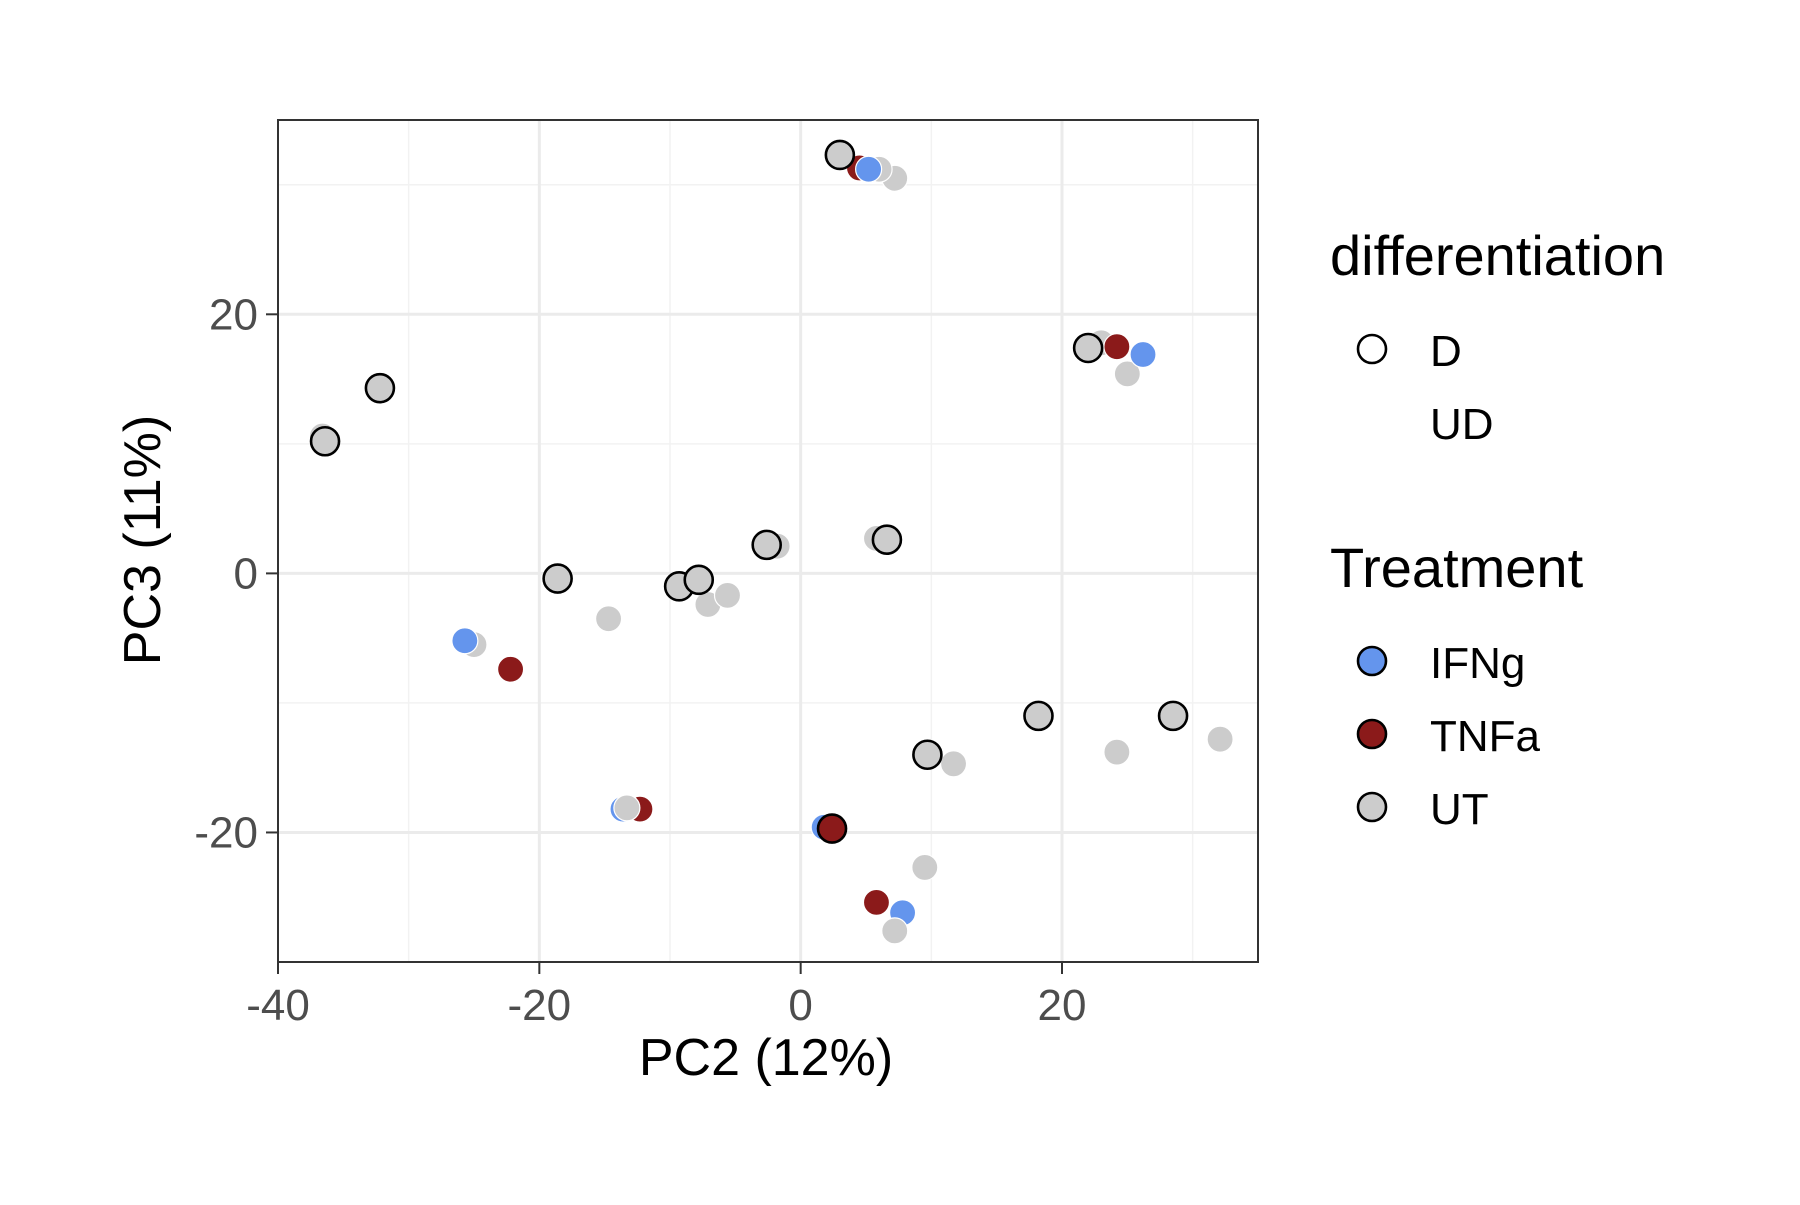 Image resolution: width=1800 pixels, height=1205 pixels. Describe the element at coordinates (278, 1005) in the screenshot. I see `x-tick-label: -40` at that location.